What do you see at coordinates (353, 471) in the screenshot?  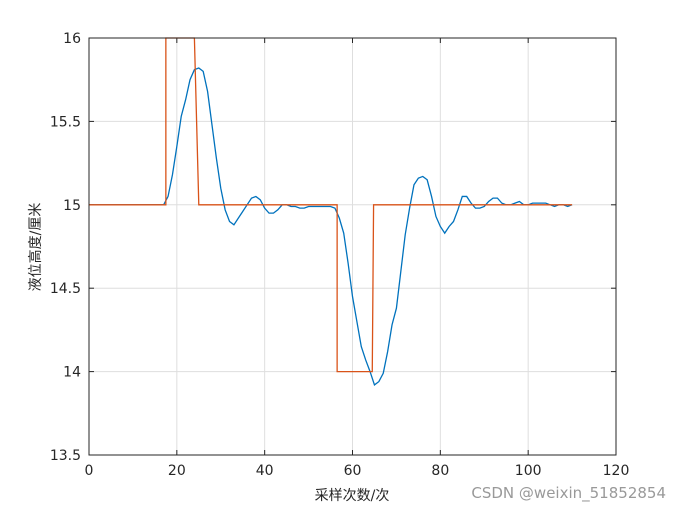 I see `x-tick-label: 60` at bounding box center [353, 471].